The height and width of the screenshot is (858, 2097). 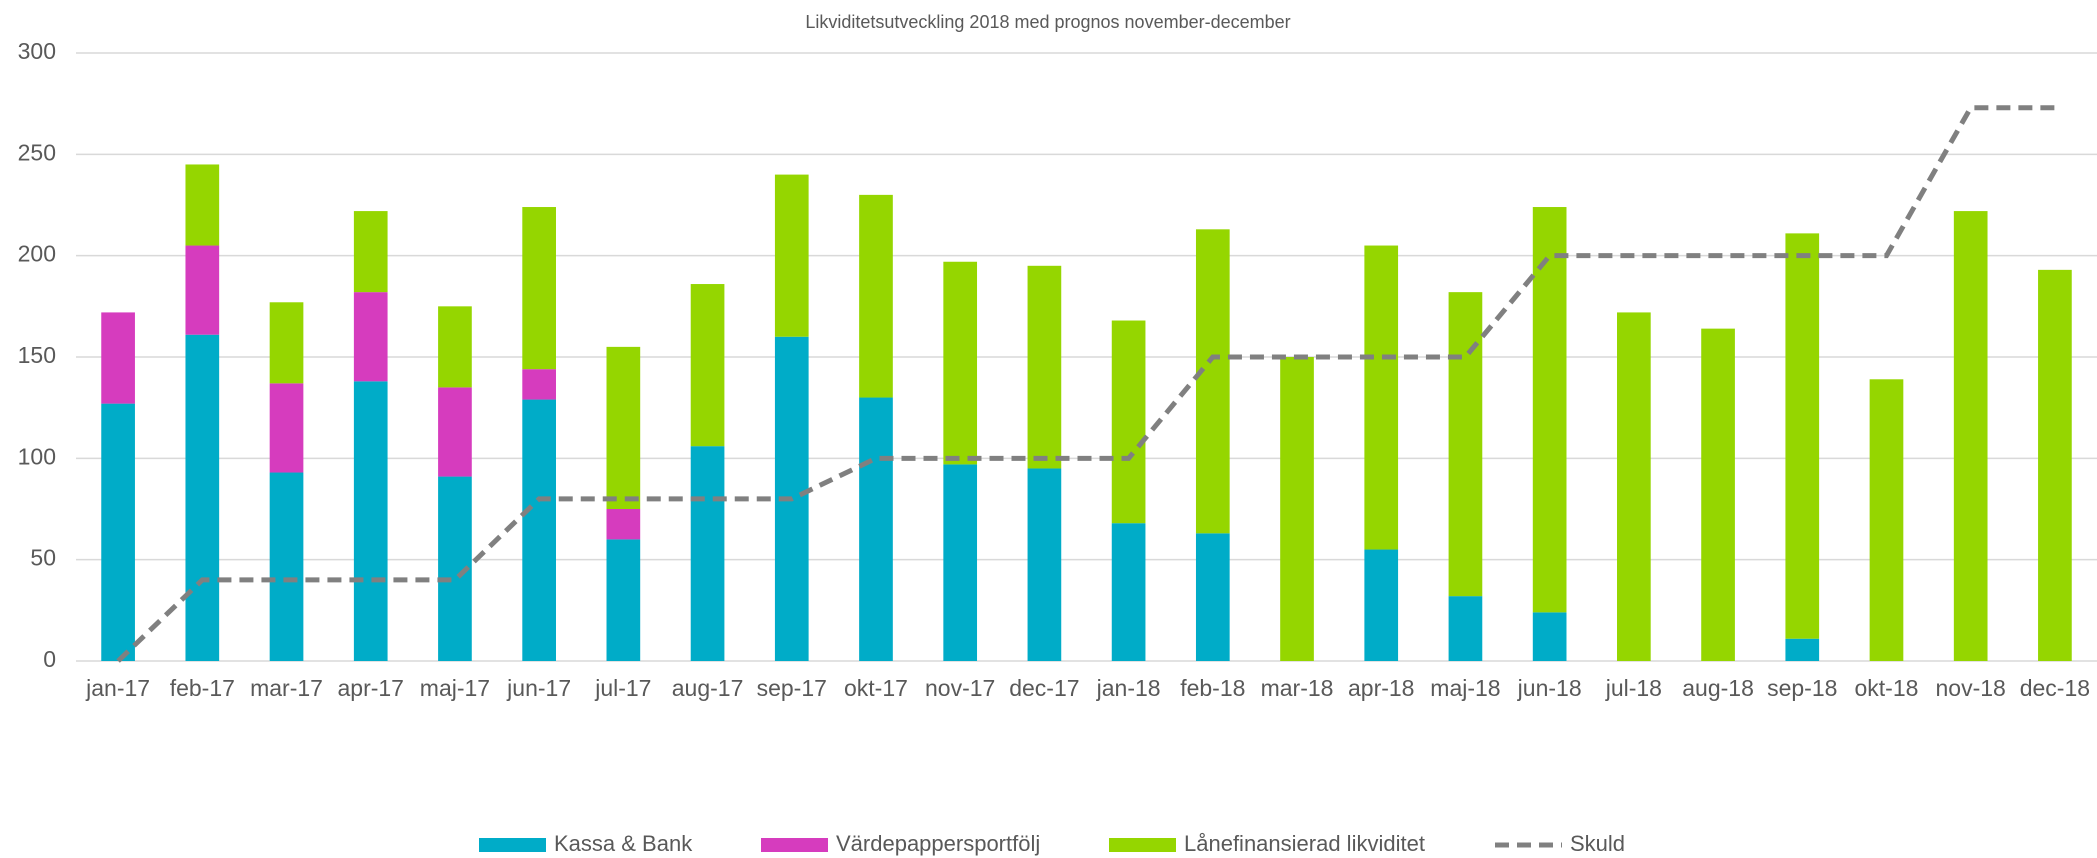 I want to click on x-tick-label: maj-17, so click(x=455, y=688).